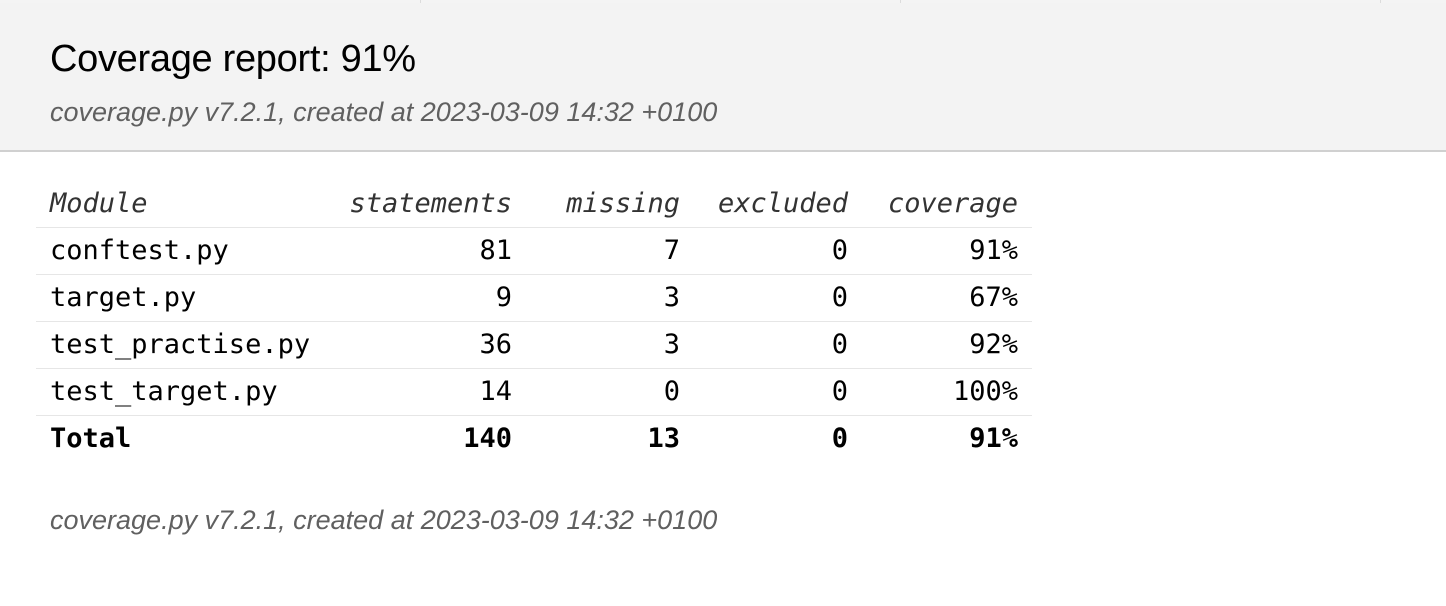  Describe the element at coordinates (91, 439) in the screenshot. I see `total-label: Total` at that location.